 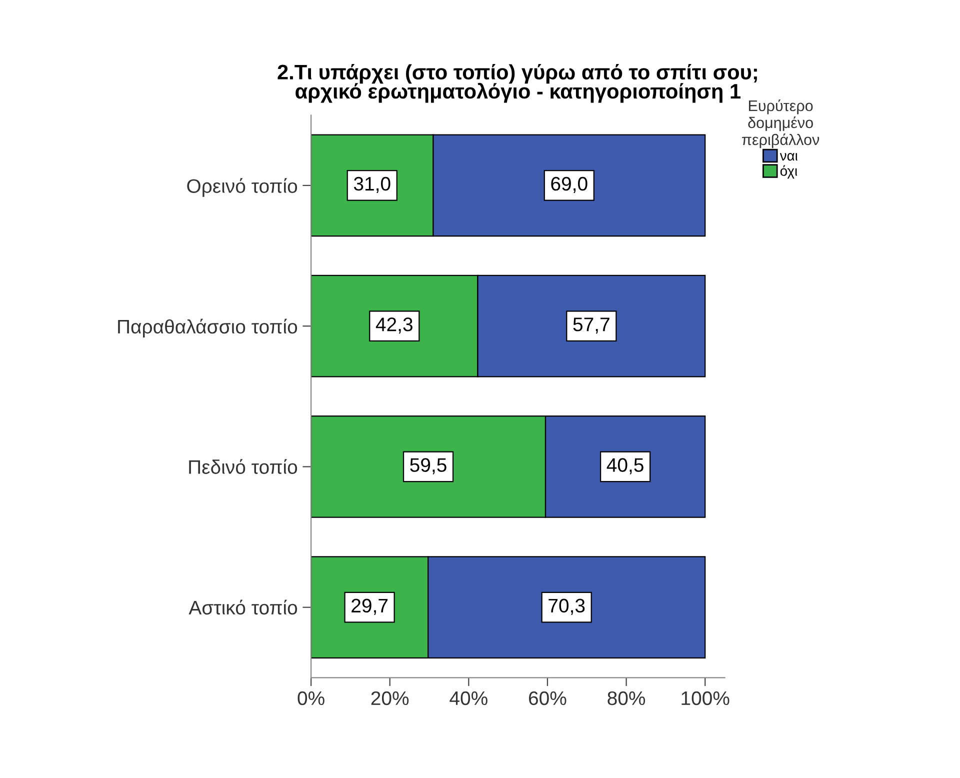 What do you see at coordinates (372, 184) in the screenshot?
I see `data-label: 31,0` at bounding box center [372, 184].